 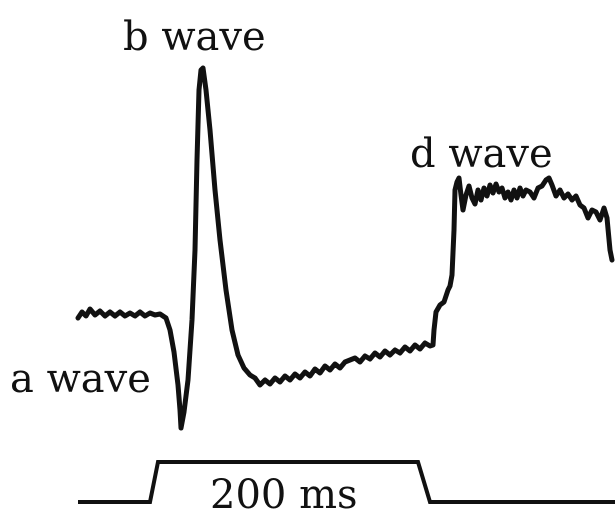 I want to click on a-wave-label: a wave, so click(x=80, y=379).